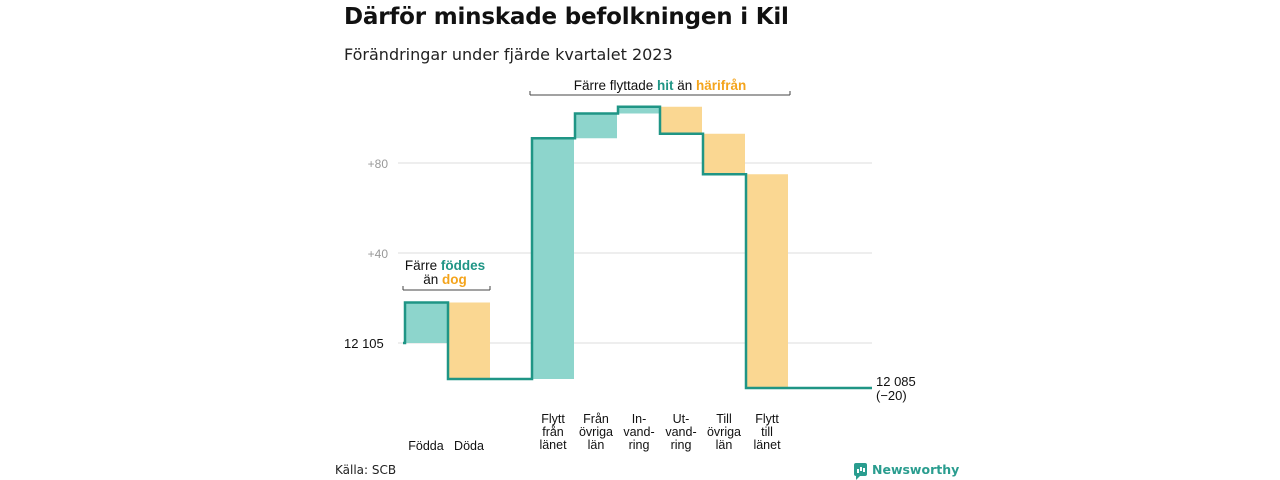  I want to click on chart-subtitle: Förändringar under fjärde kvartalet 2023, so click(508, 54).